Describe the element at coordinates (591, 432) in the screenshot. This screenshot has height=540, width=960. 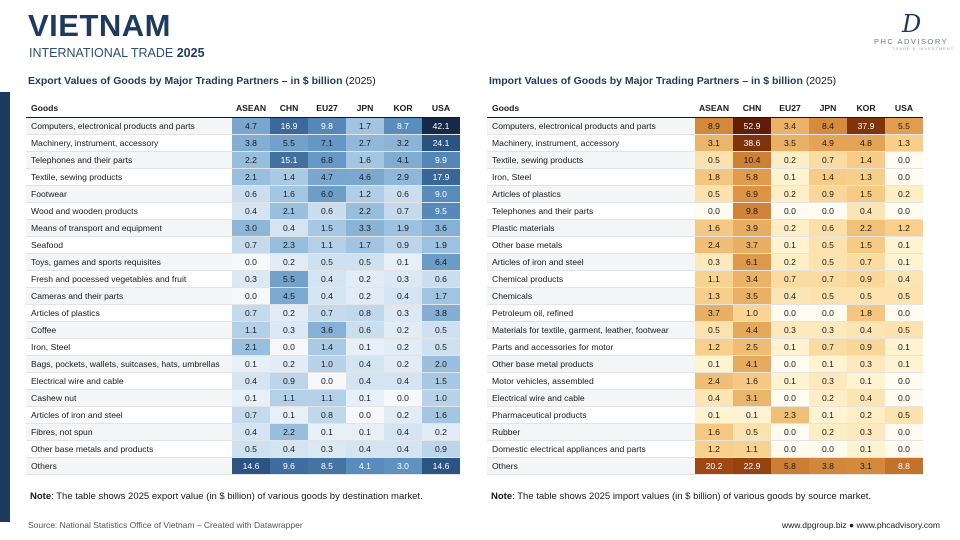
I see `import-row-label: Rubber` at that location.